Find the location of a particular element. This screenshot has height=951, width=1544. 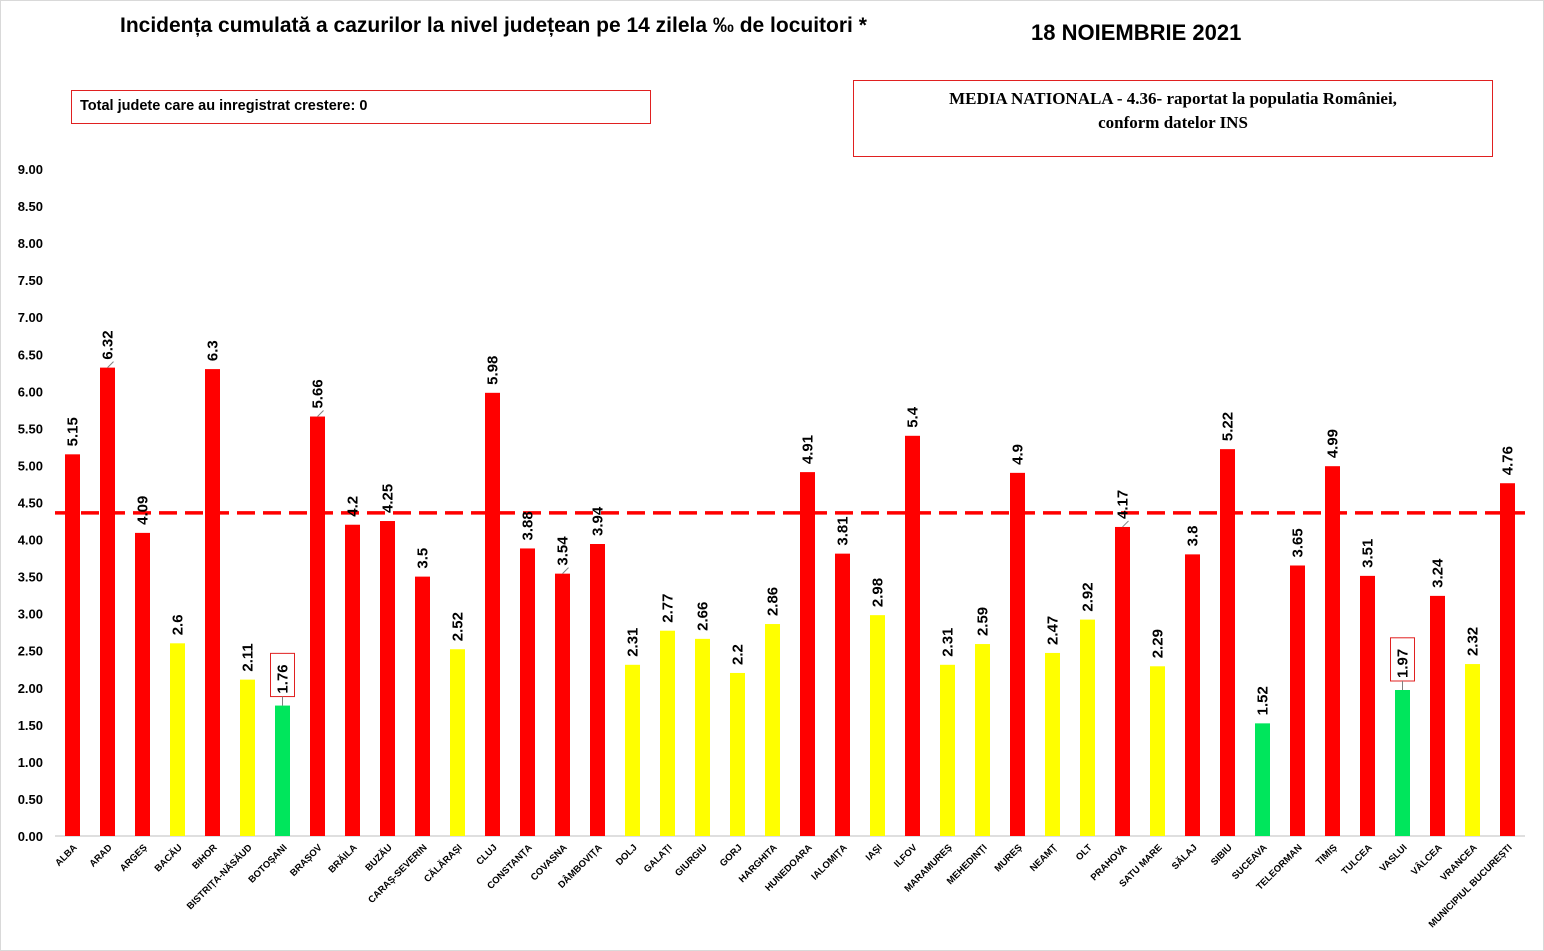

category-label: BRAȘOV is located at coordinates (306, 860).